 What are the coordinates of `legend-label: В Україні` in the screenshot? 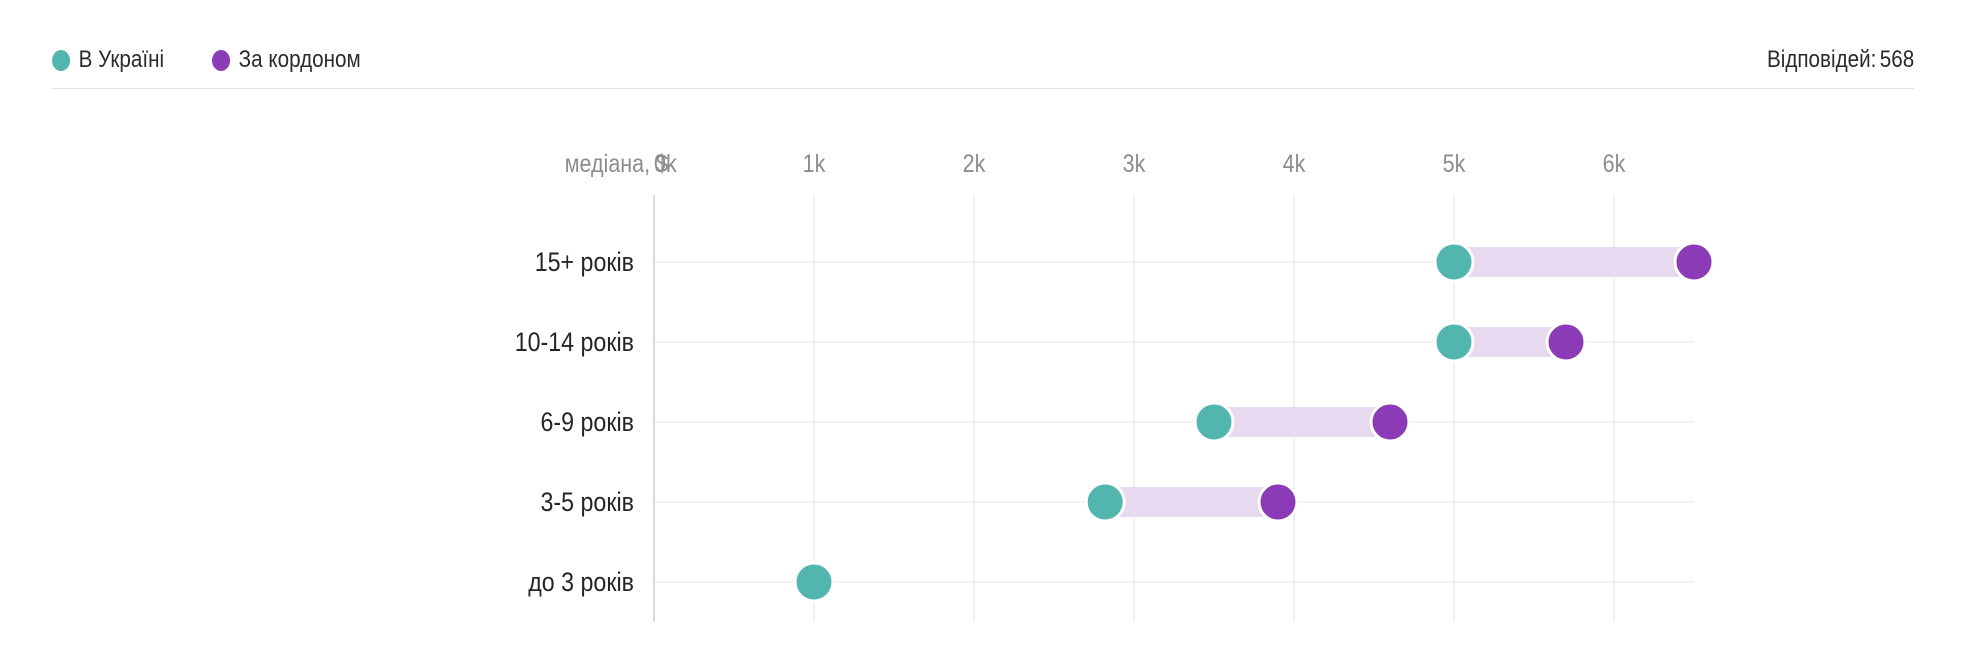 It's located at (121, 59).